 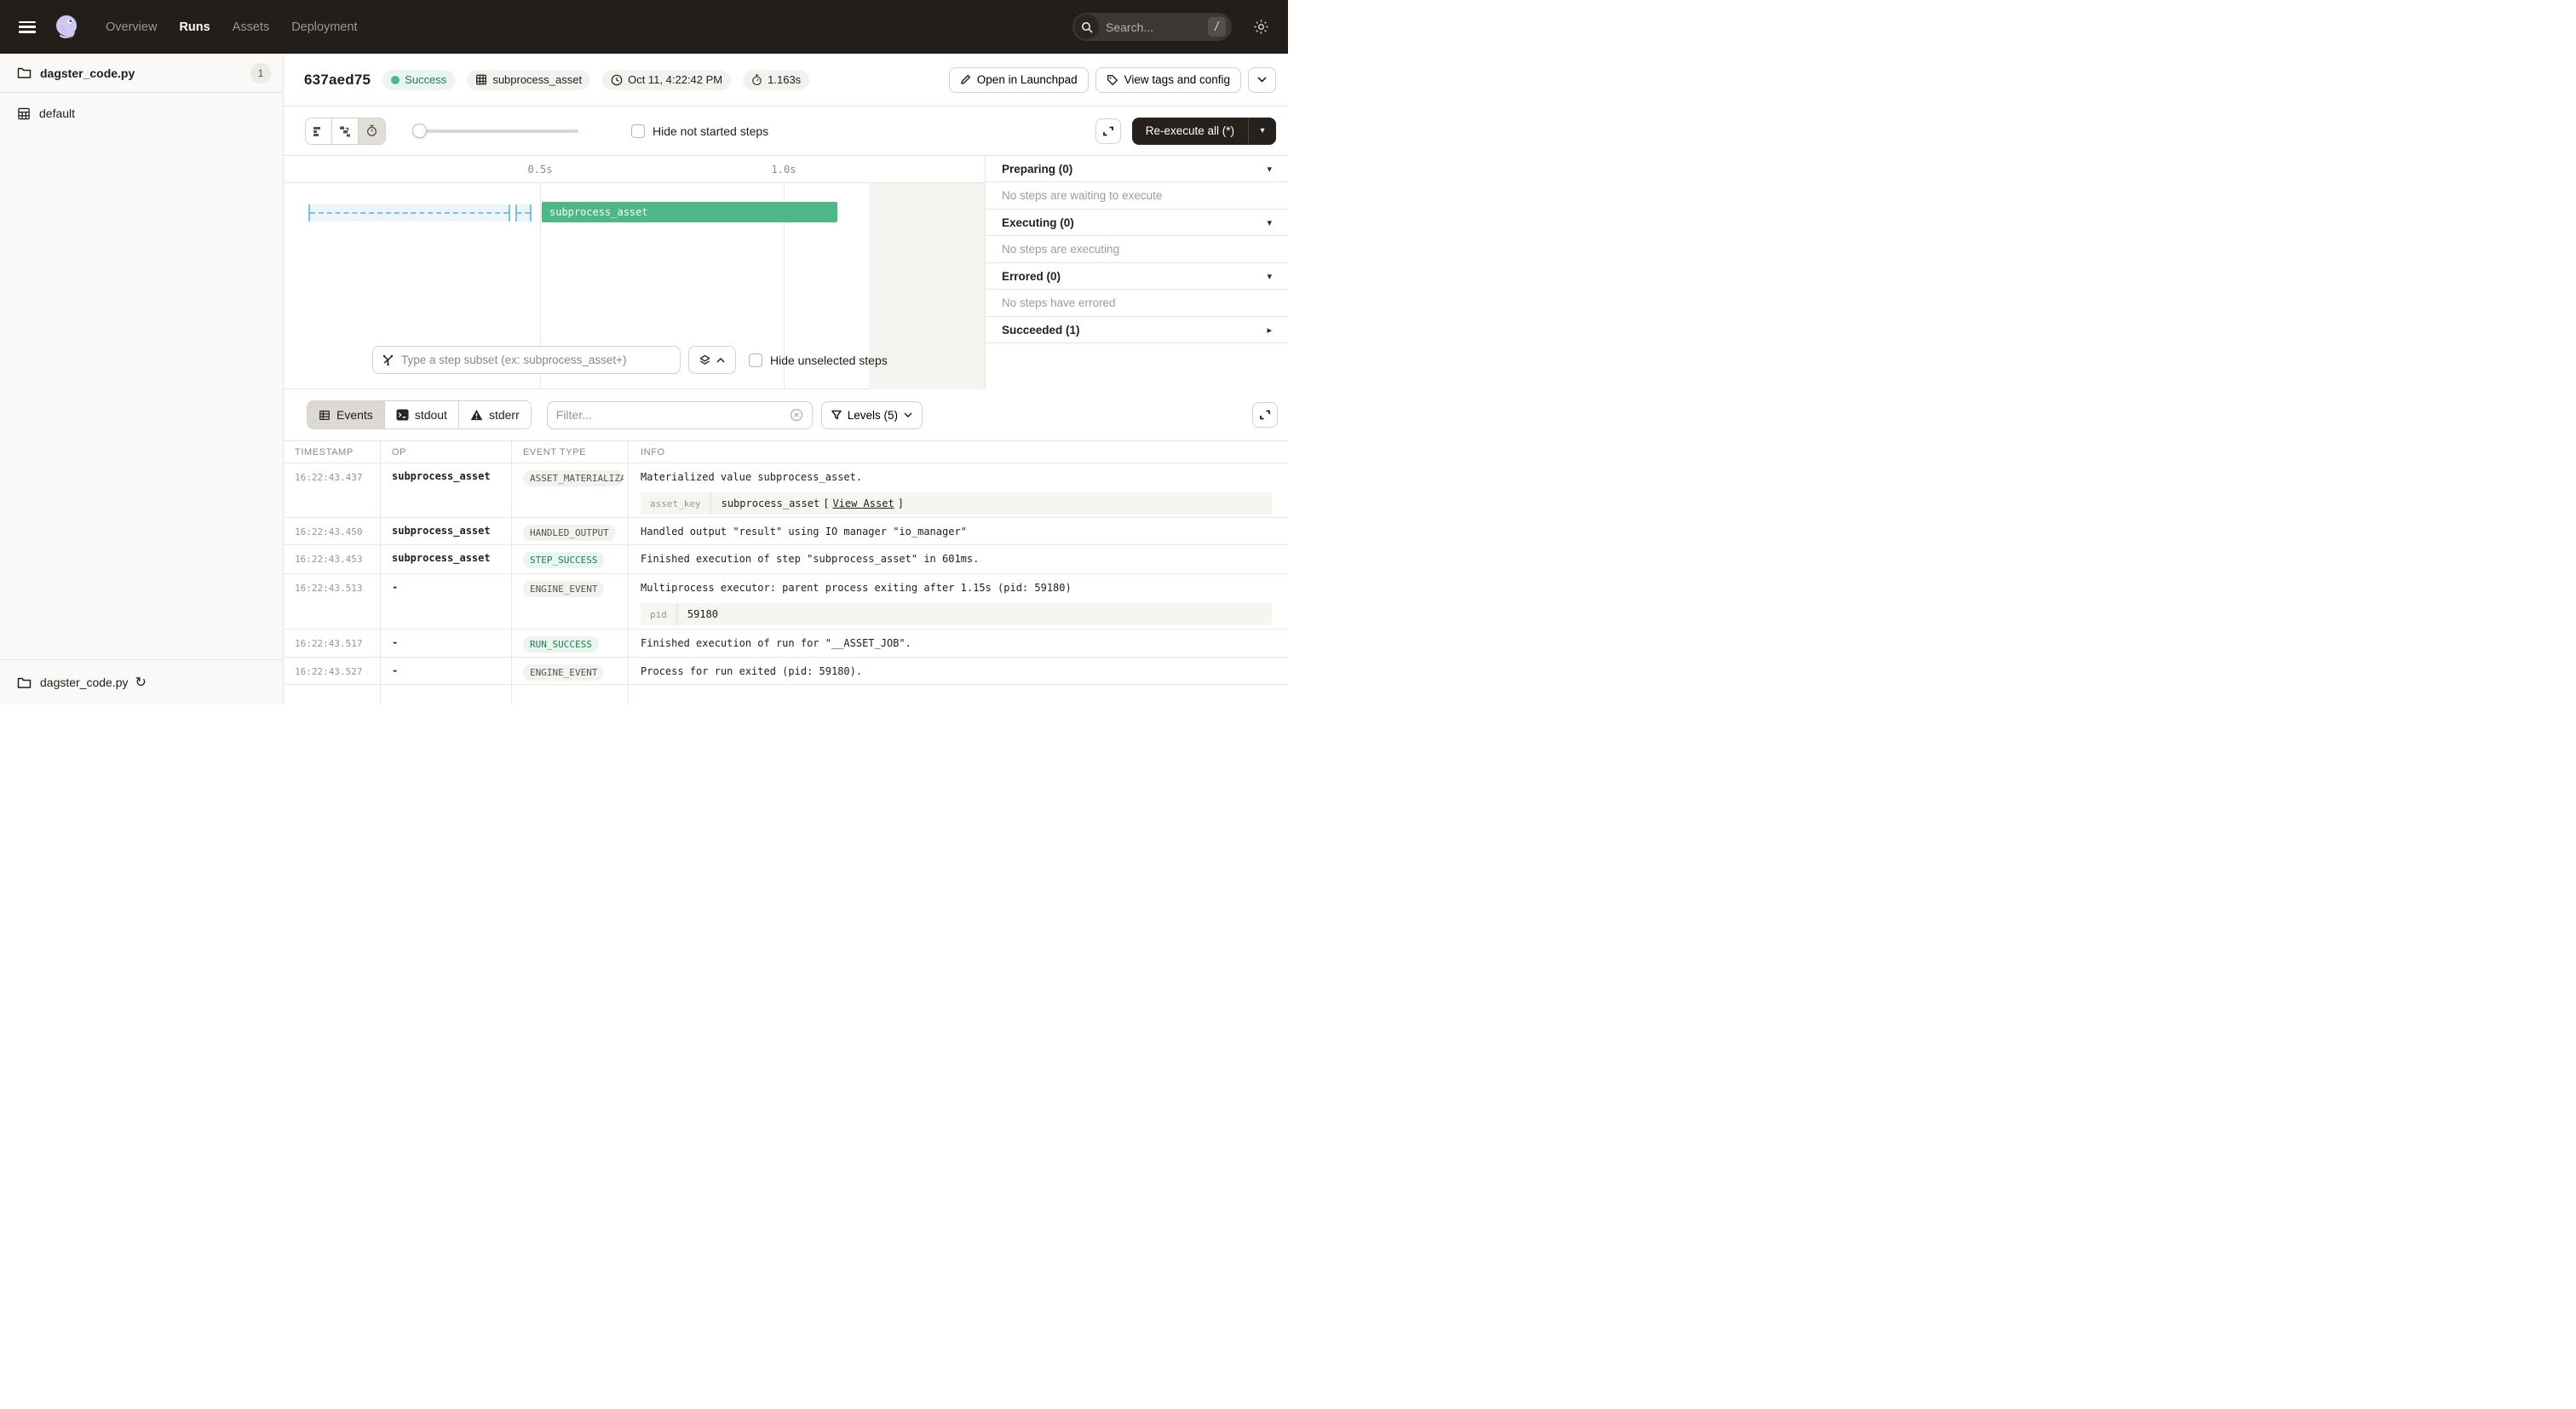 I want to click on timed-view-button, so click(x=372, y=131).